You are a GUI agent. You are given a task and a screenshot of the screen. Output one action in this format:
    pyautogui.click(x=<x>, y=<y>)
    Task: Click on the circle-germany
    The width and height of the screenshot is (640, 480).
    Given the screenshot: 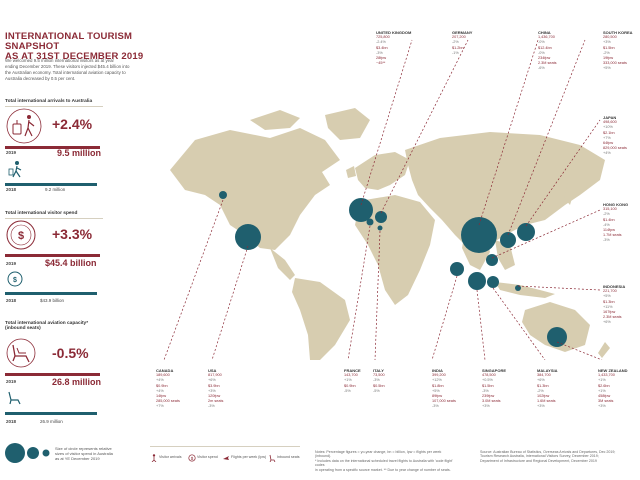 What is the action you would take?
    pyautogui.click(x=381, y=217)
    